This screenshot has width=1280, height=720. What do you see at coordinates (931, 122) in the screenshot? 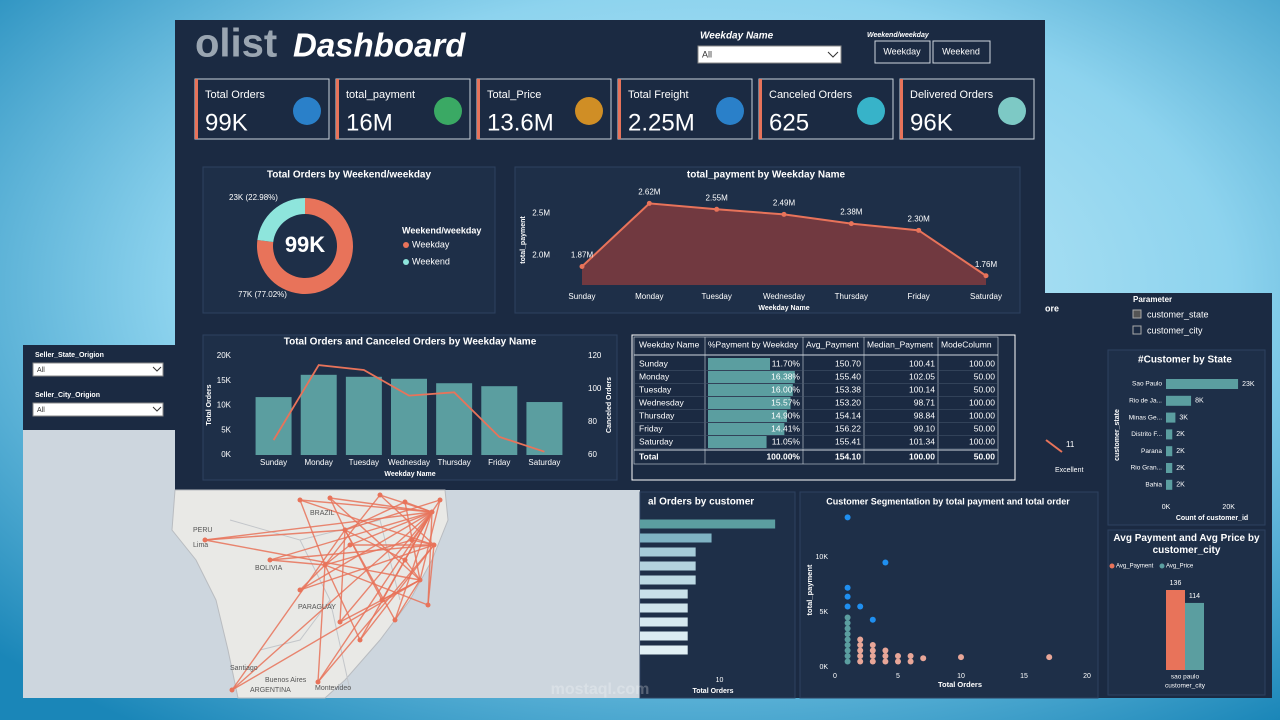
I see `kpi-value: 96K` at bounding box center [931, 122].